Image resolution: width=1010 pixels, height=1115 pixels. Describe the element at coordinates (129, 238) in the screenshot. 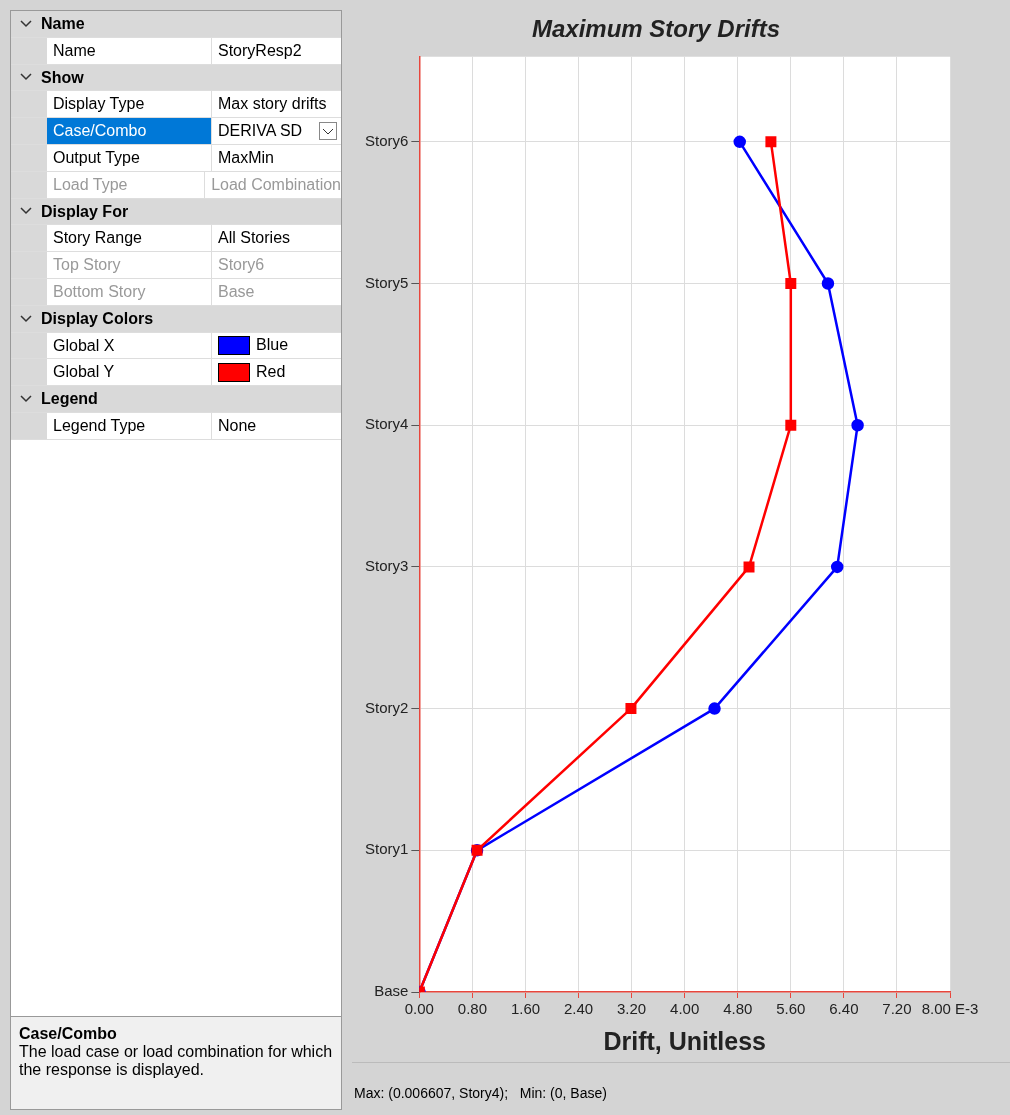

I see `text: Story Range` at that location.